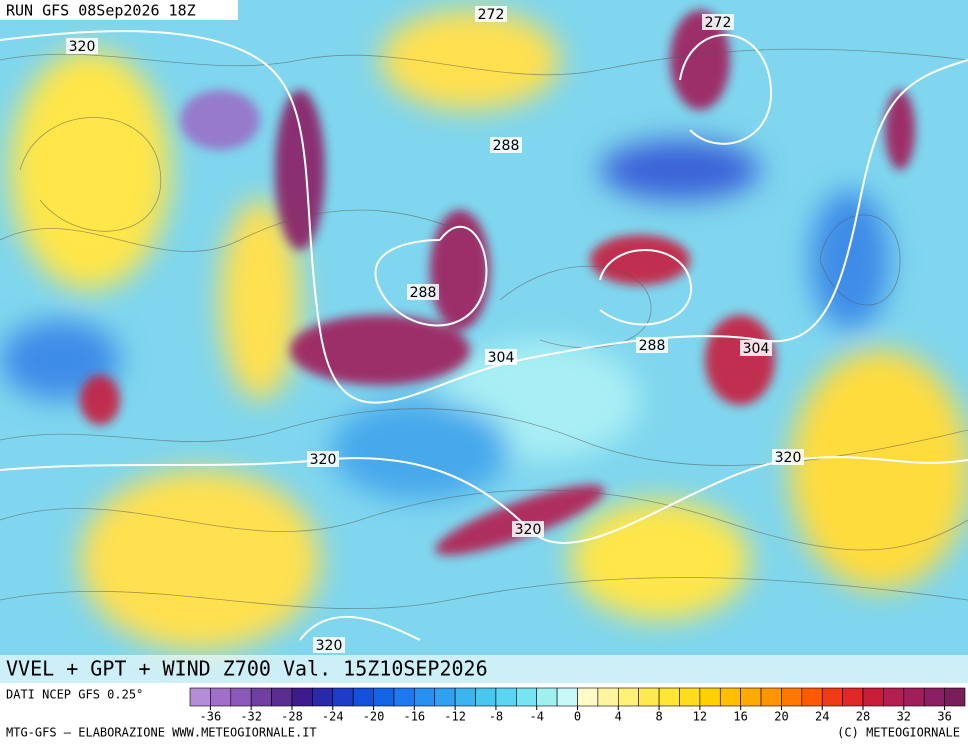 The height and width of the screenshot is (749, 968). Describe the element at coordinates (618, 717) in the screenshot. I see `colorbar-tick-label: 4` at that location.